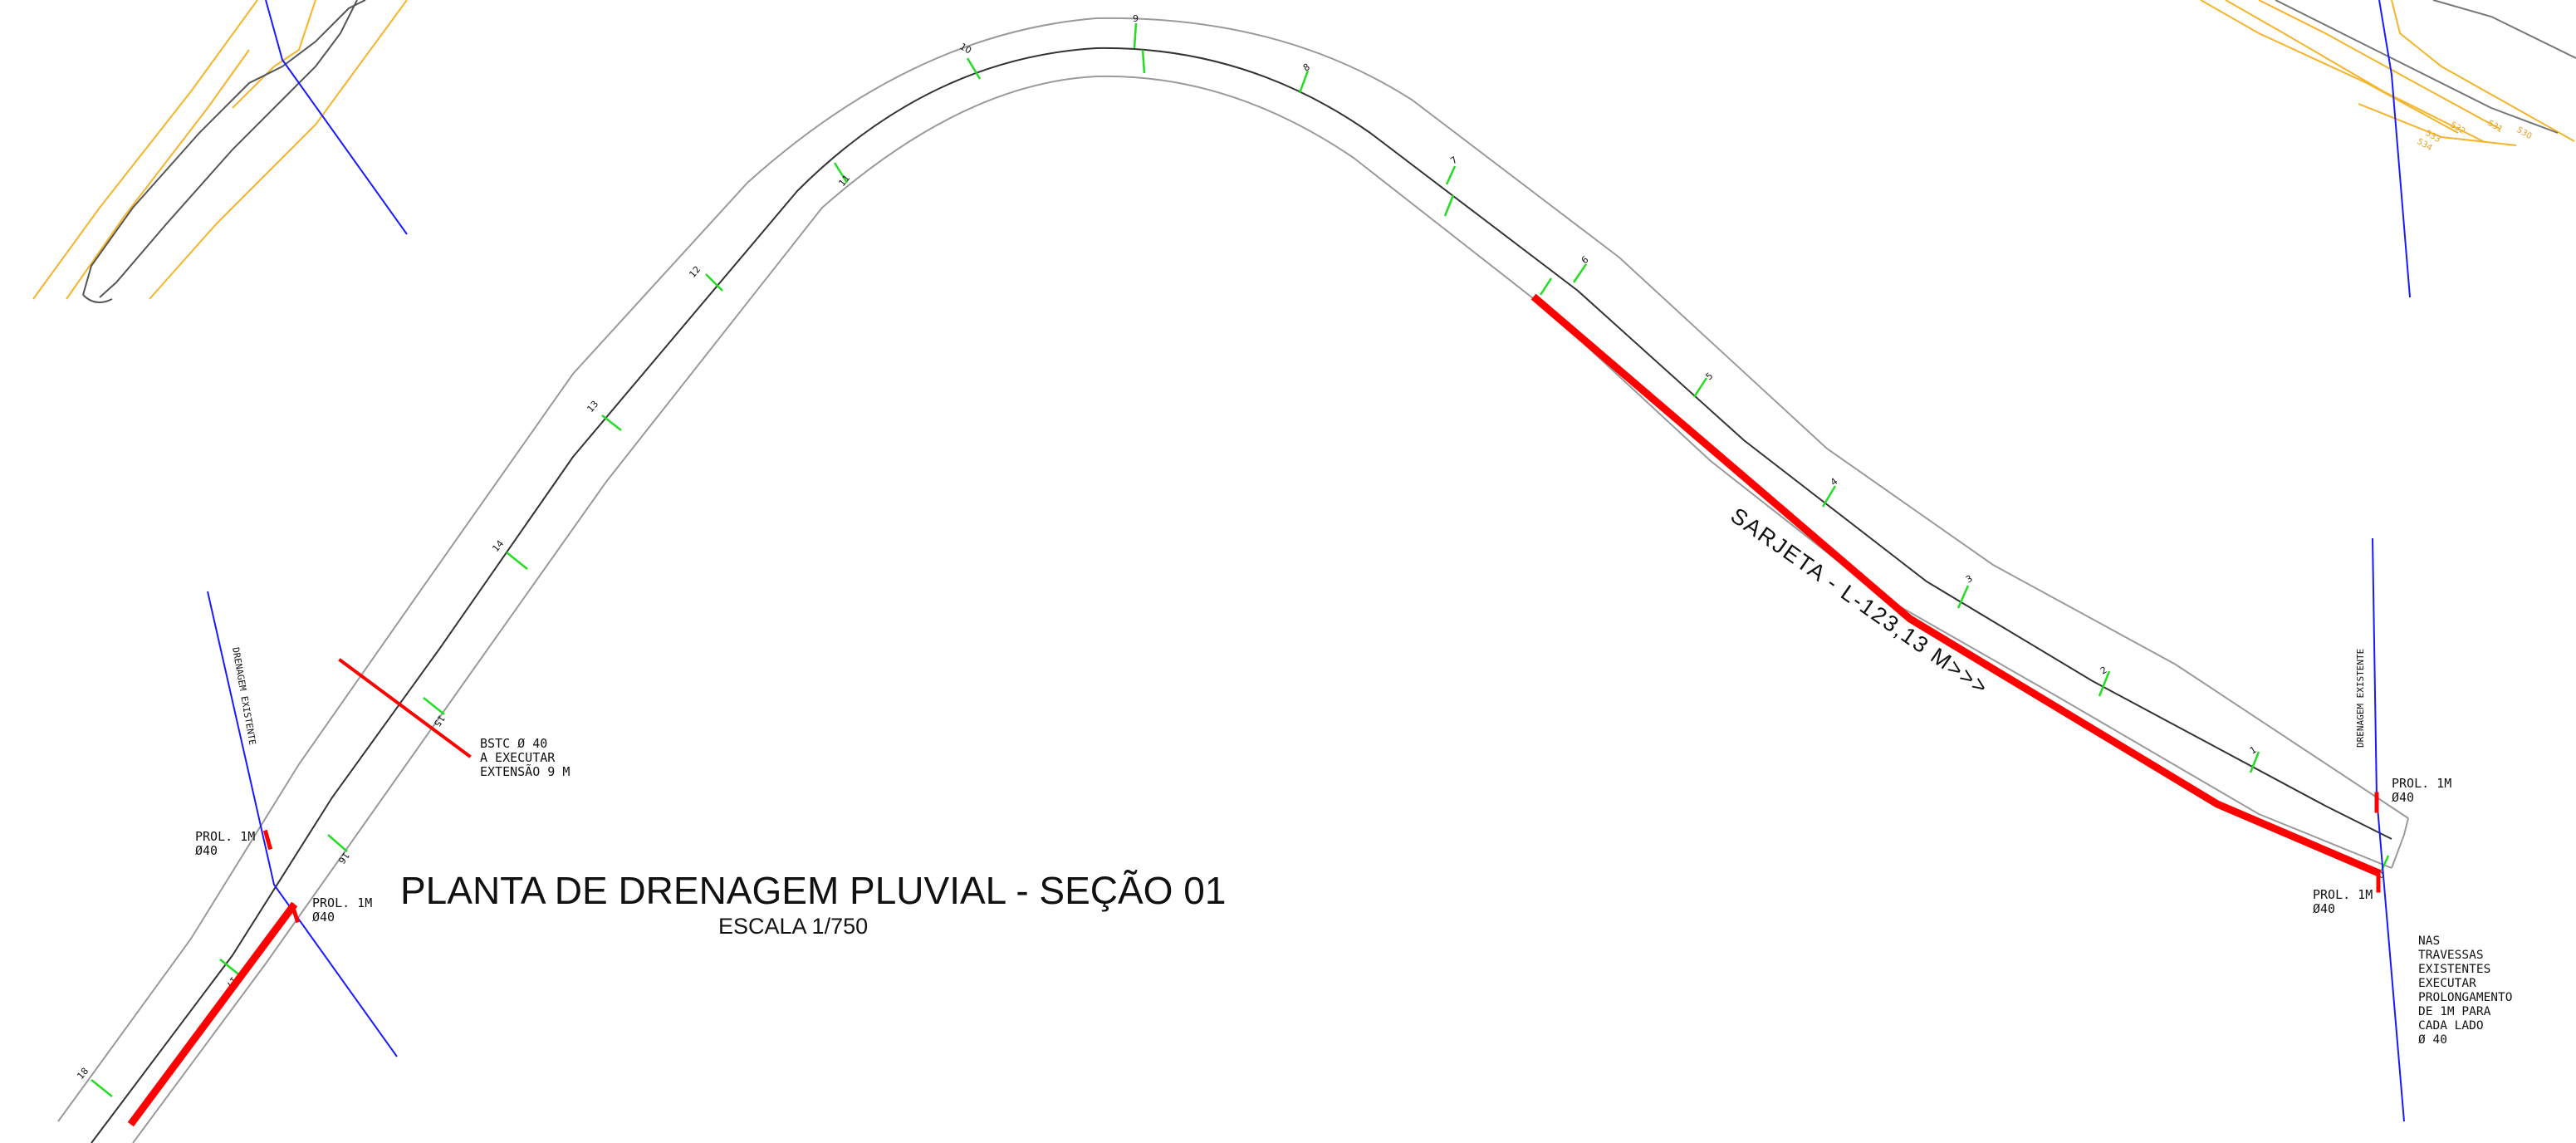  Describe the element at coordinates (695, 272) in the screenshot. I see `station-label: 12` at that location.